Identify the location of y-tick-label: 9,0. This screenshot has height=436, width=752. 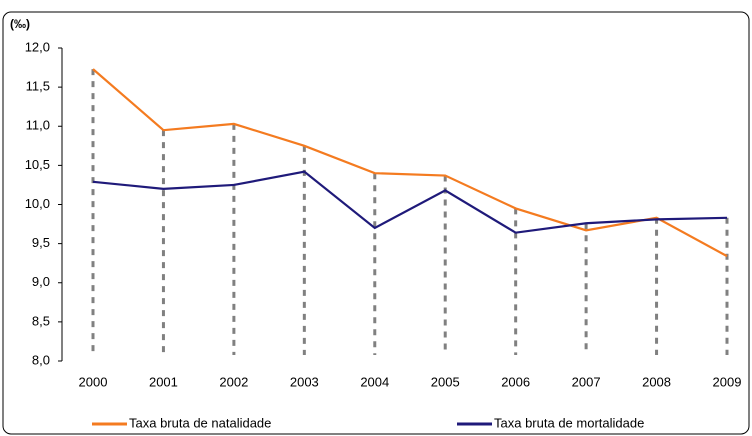
(41, 281).